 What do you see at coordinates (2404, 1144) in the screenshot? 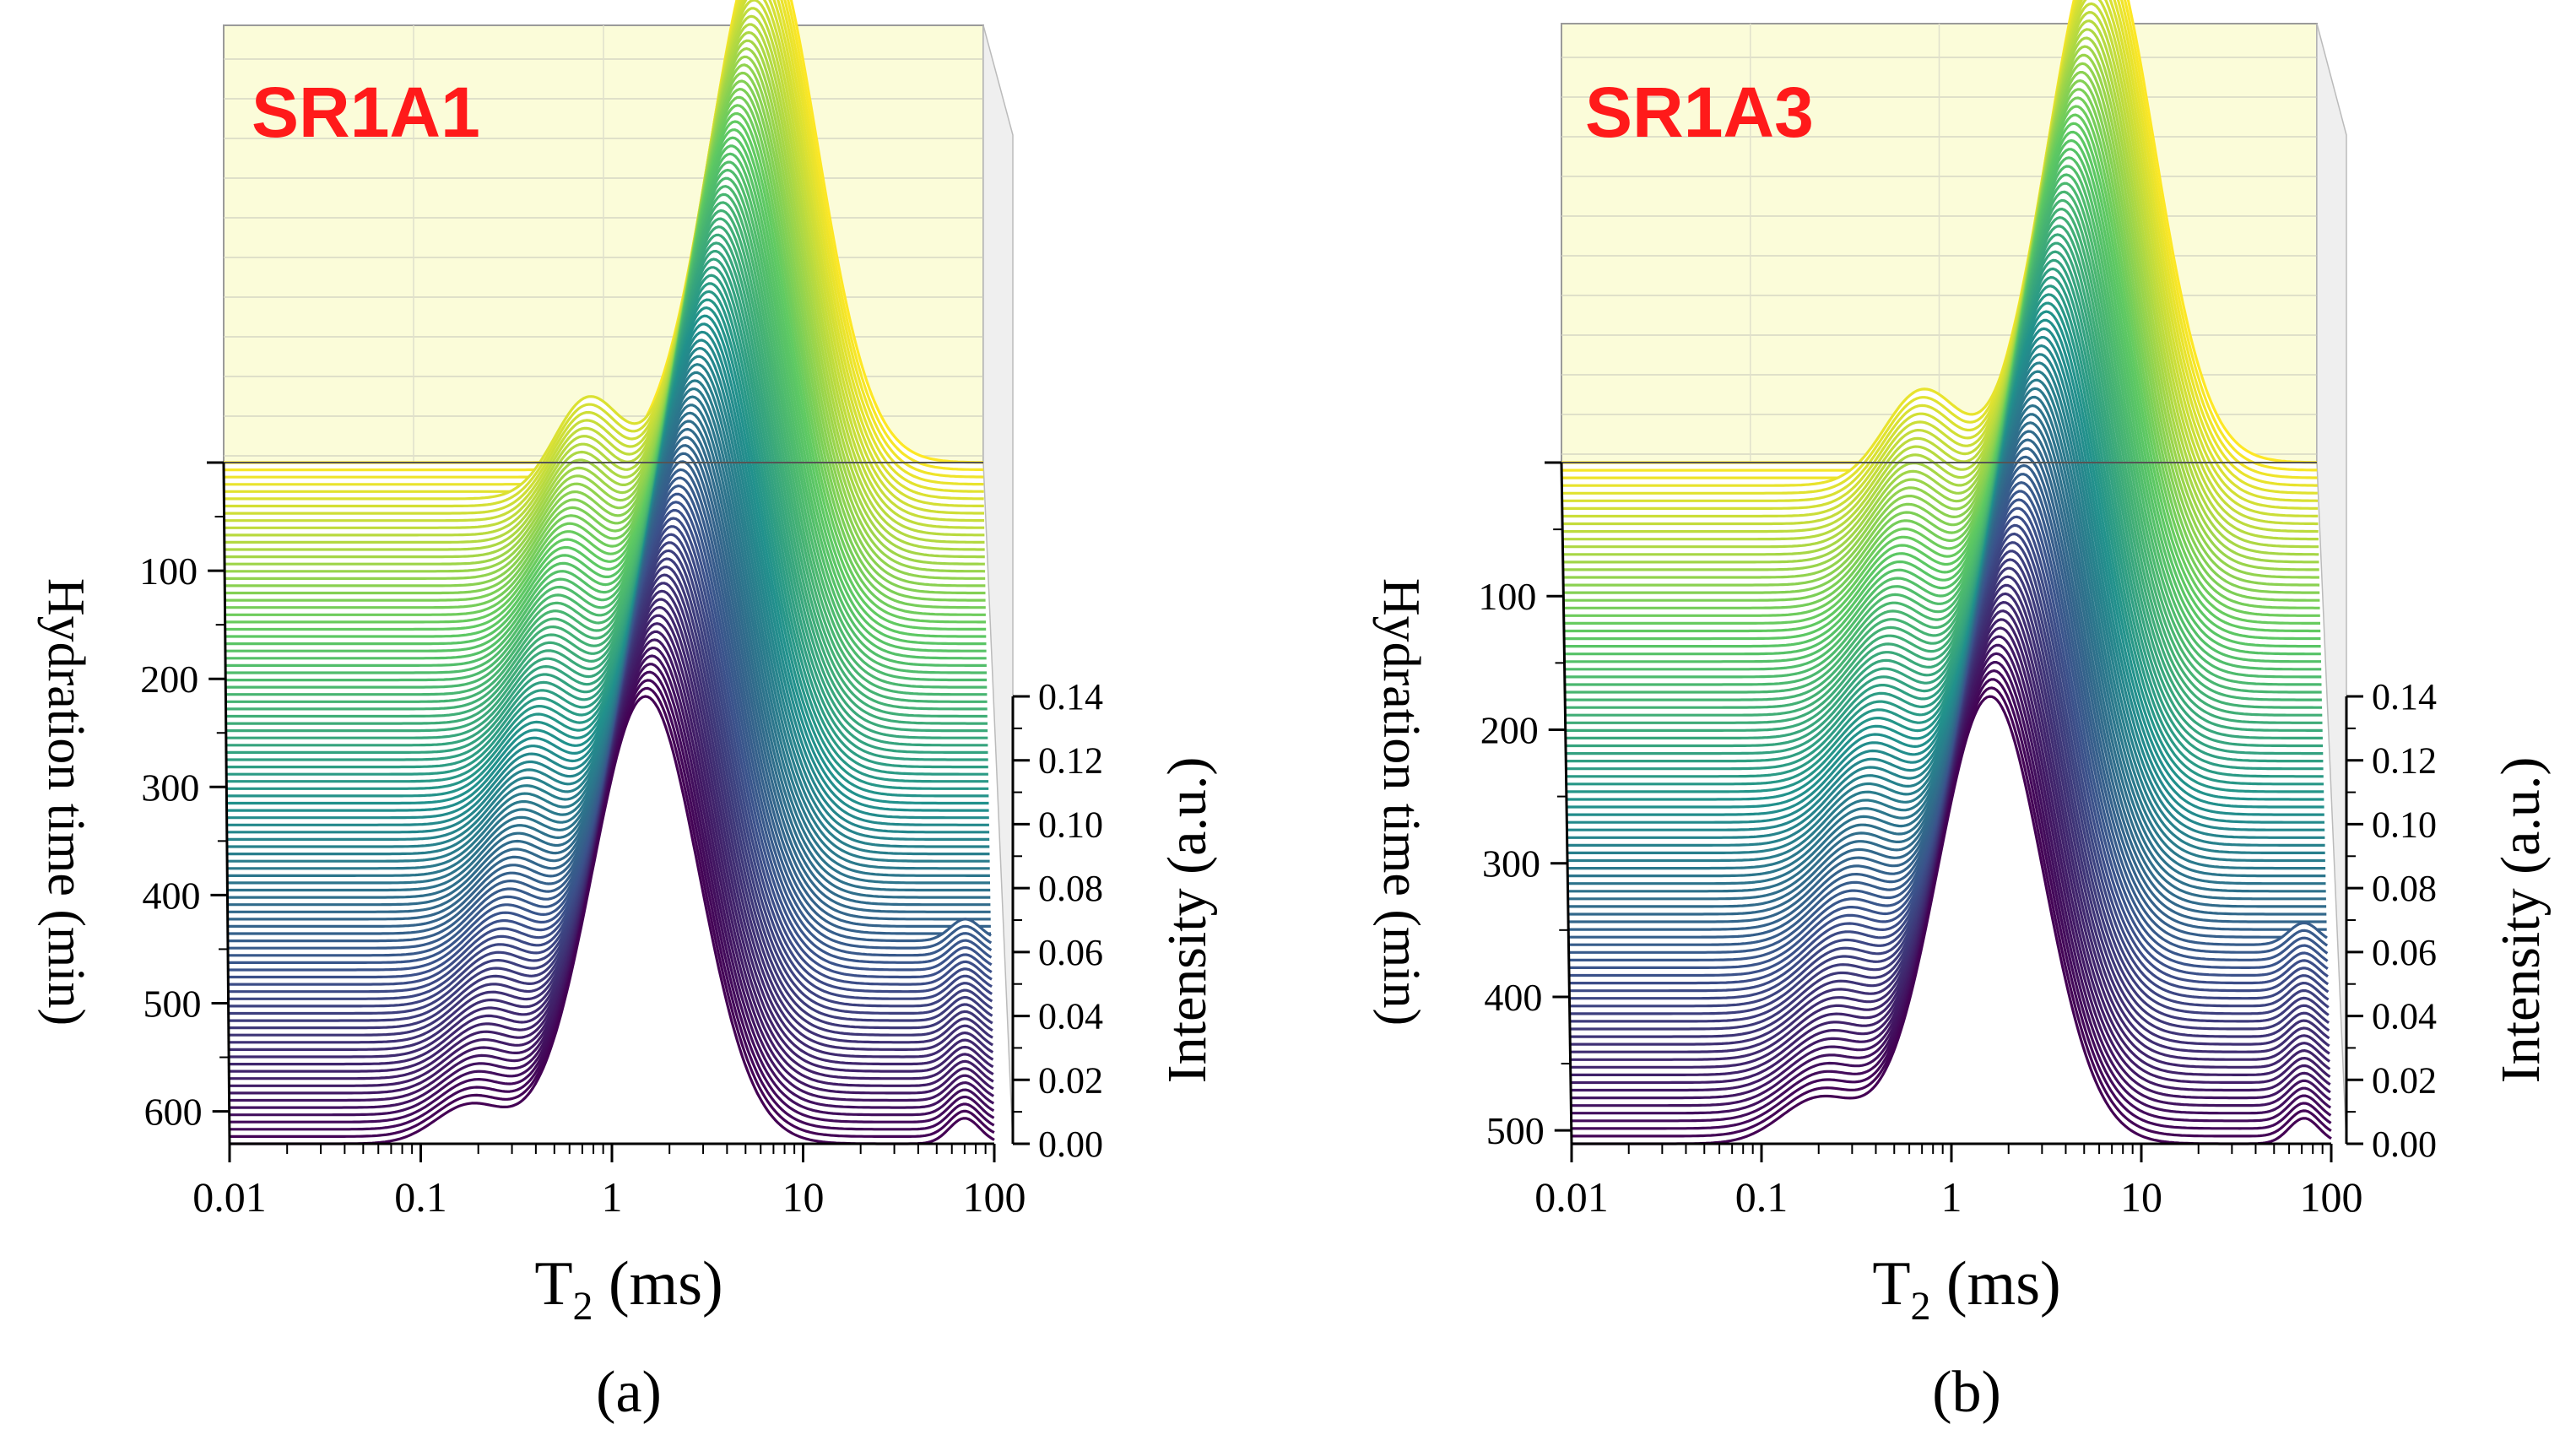
I see `z-tick-label: 0.00` at bounding box center [2404, 1144].